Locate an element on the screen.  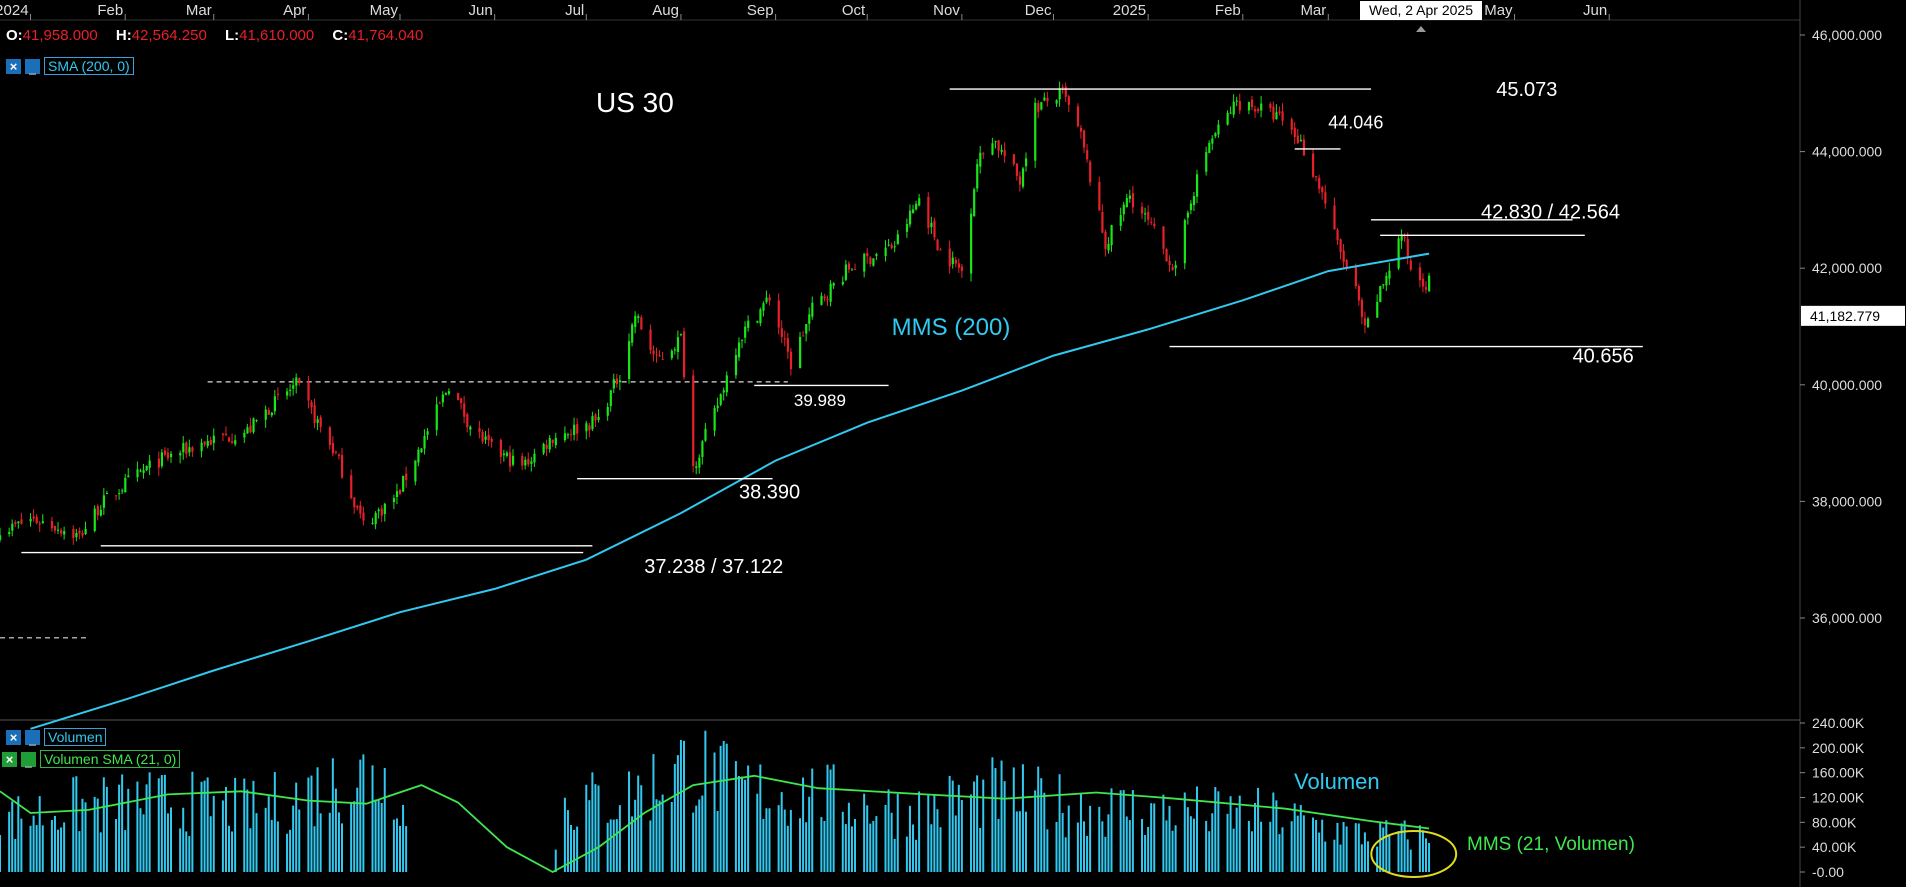
sma-legend: × _ SMA (200, 0) is located at coordinates (70, 66).